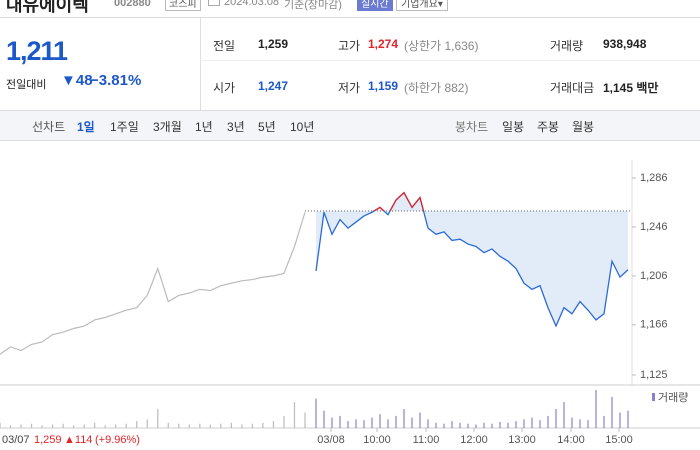 The width and height of the screenshot is (700, 450). Describe the element at coordinates (26, 85) in the screenshot. I see `change-label: 전일대비` at that location.